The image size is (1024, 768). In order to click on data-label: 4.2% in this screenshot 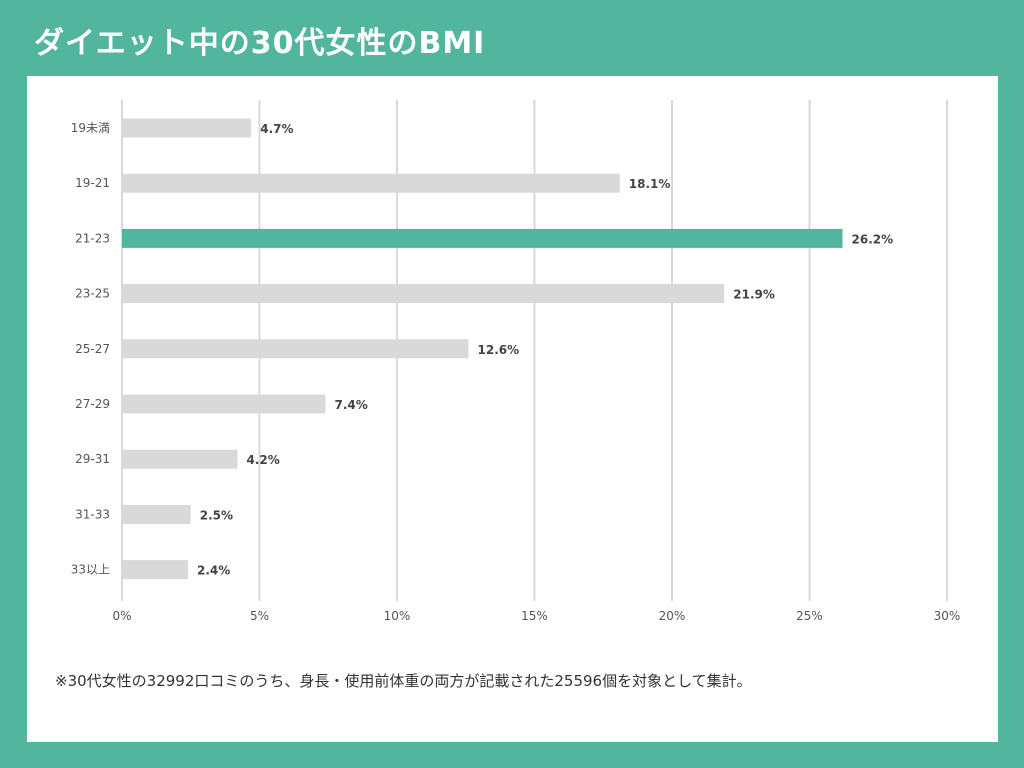, I will do `click(263, 460)`.